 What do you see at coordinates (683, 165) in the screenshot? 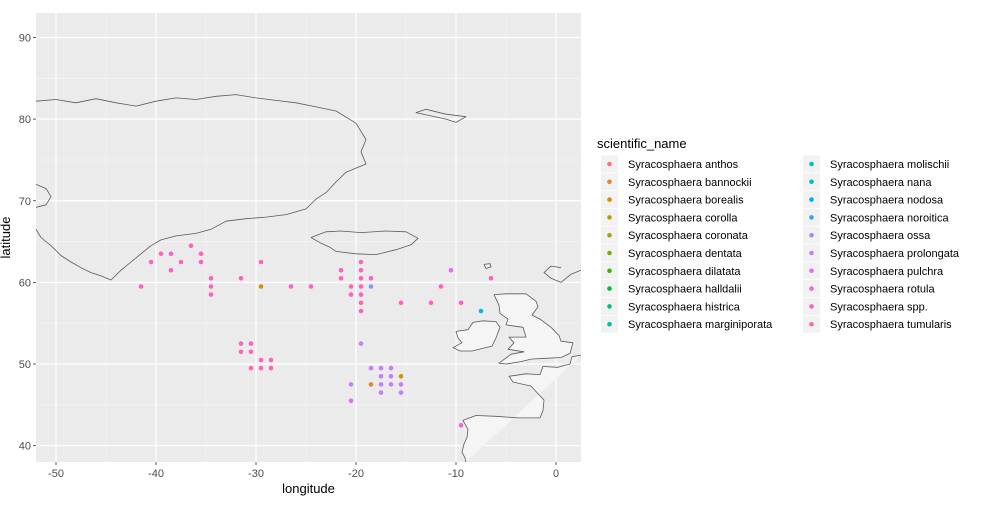
I see `legend-entry-label: Syracosphaera anthos` at bounding box center [683, 165].